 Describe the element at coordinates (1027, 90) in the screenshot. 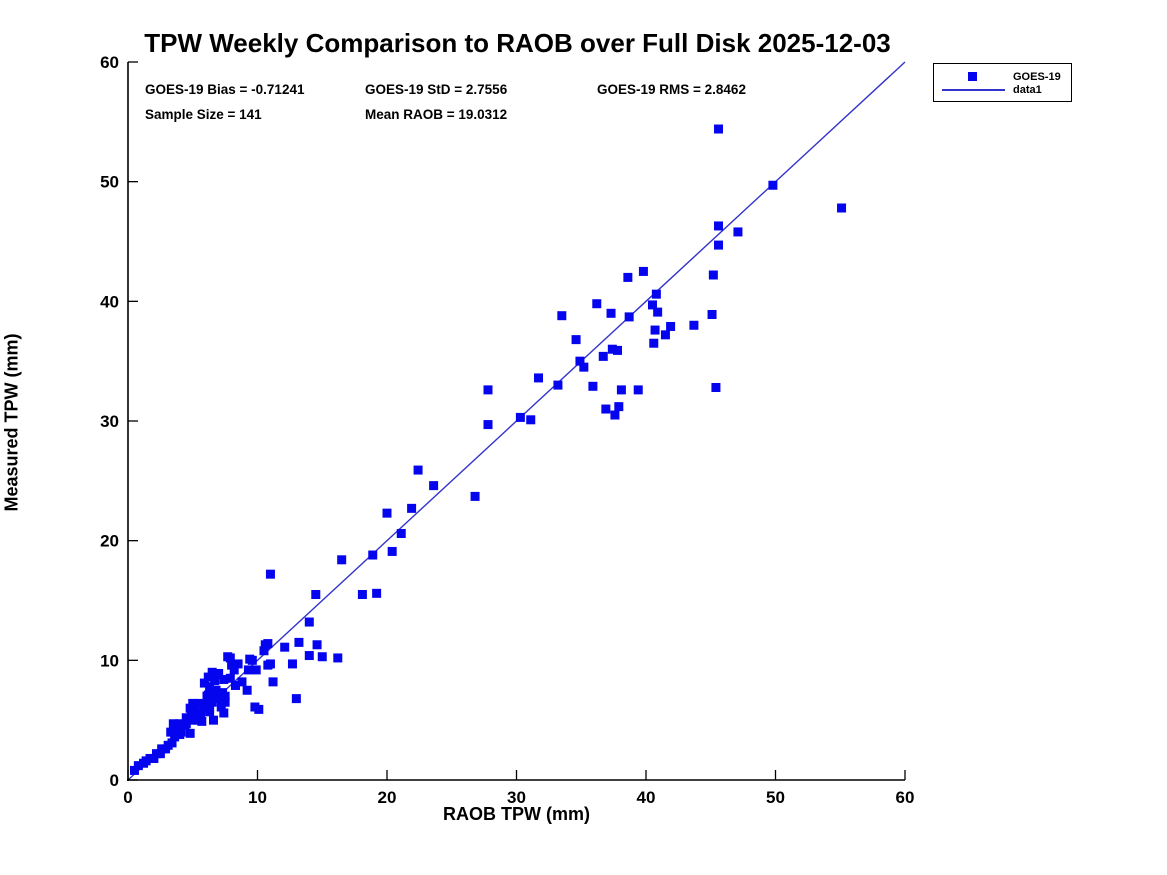

I see `legend-label-data1: data1` at that location.